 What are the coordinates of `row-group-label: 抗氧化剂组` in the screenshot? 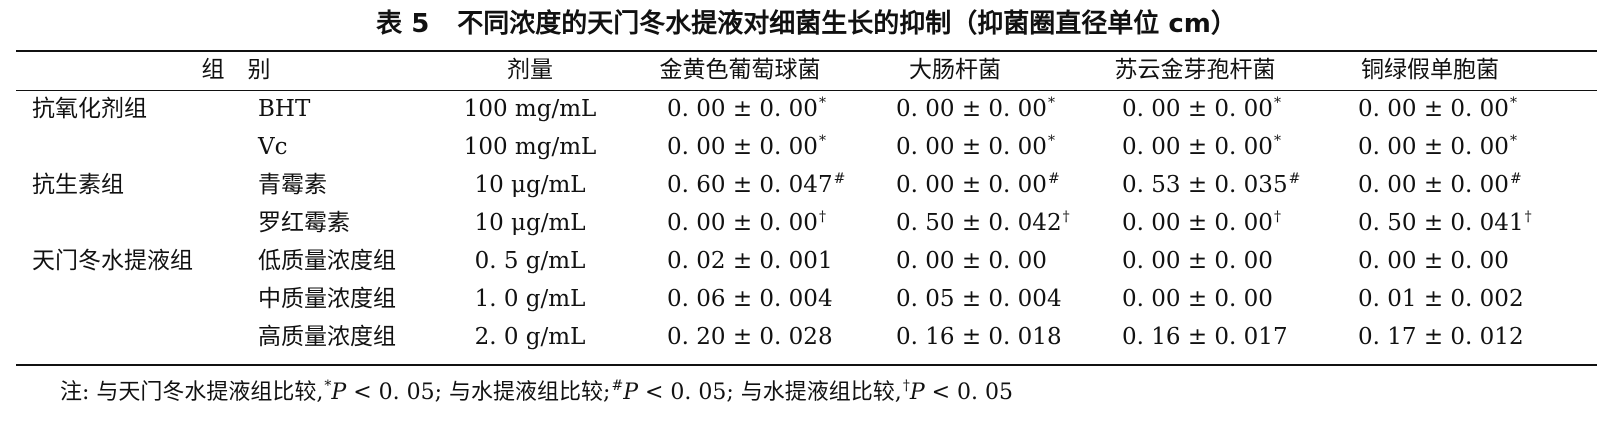 It's located at (89, 109).